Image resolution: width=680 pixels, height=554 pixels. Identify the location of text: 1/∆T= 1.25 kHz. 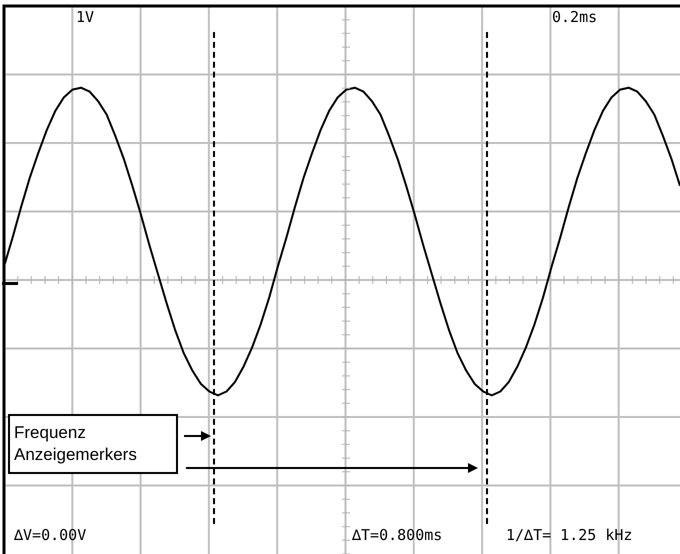
(569, 535).